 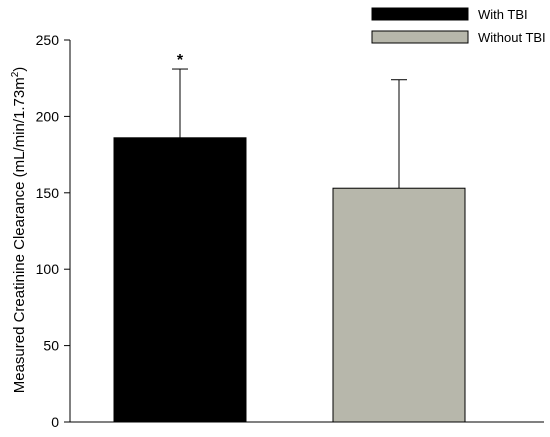 I want to click on legend-swatch-with-tbi, so click(x=420, y=14).